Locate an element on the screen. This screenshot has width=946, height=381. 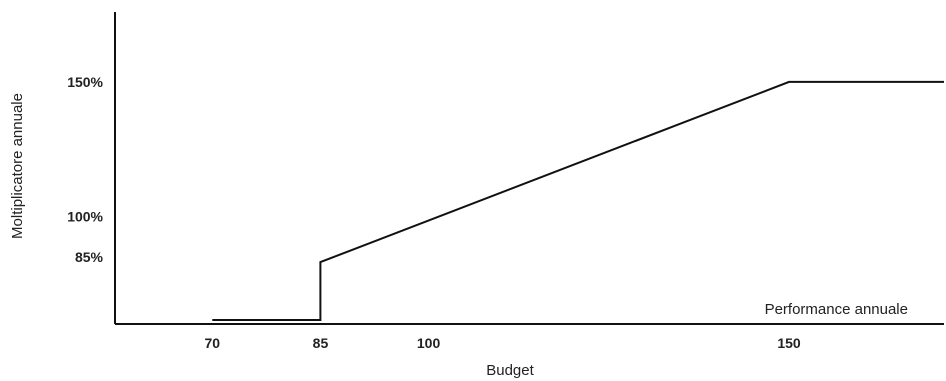
y-tick-label: 100% is located at coordinates (85, 216).